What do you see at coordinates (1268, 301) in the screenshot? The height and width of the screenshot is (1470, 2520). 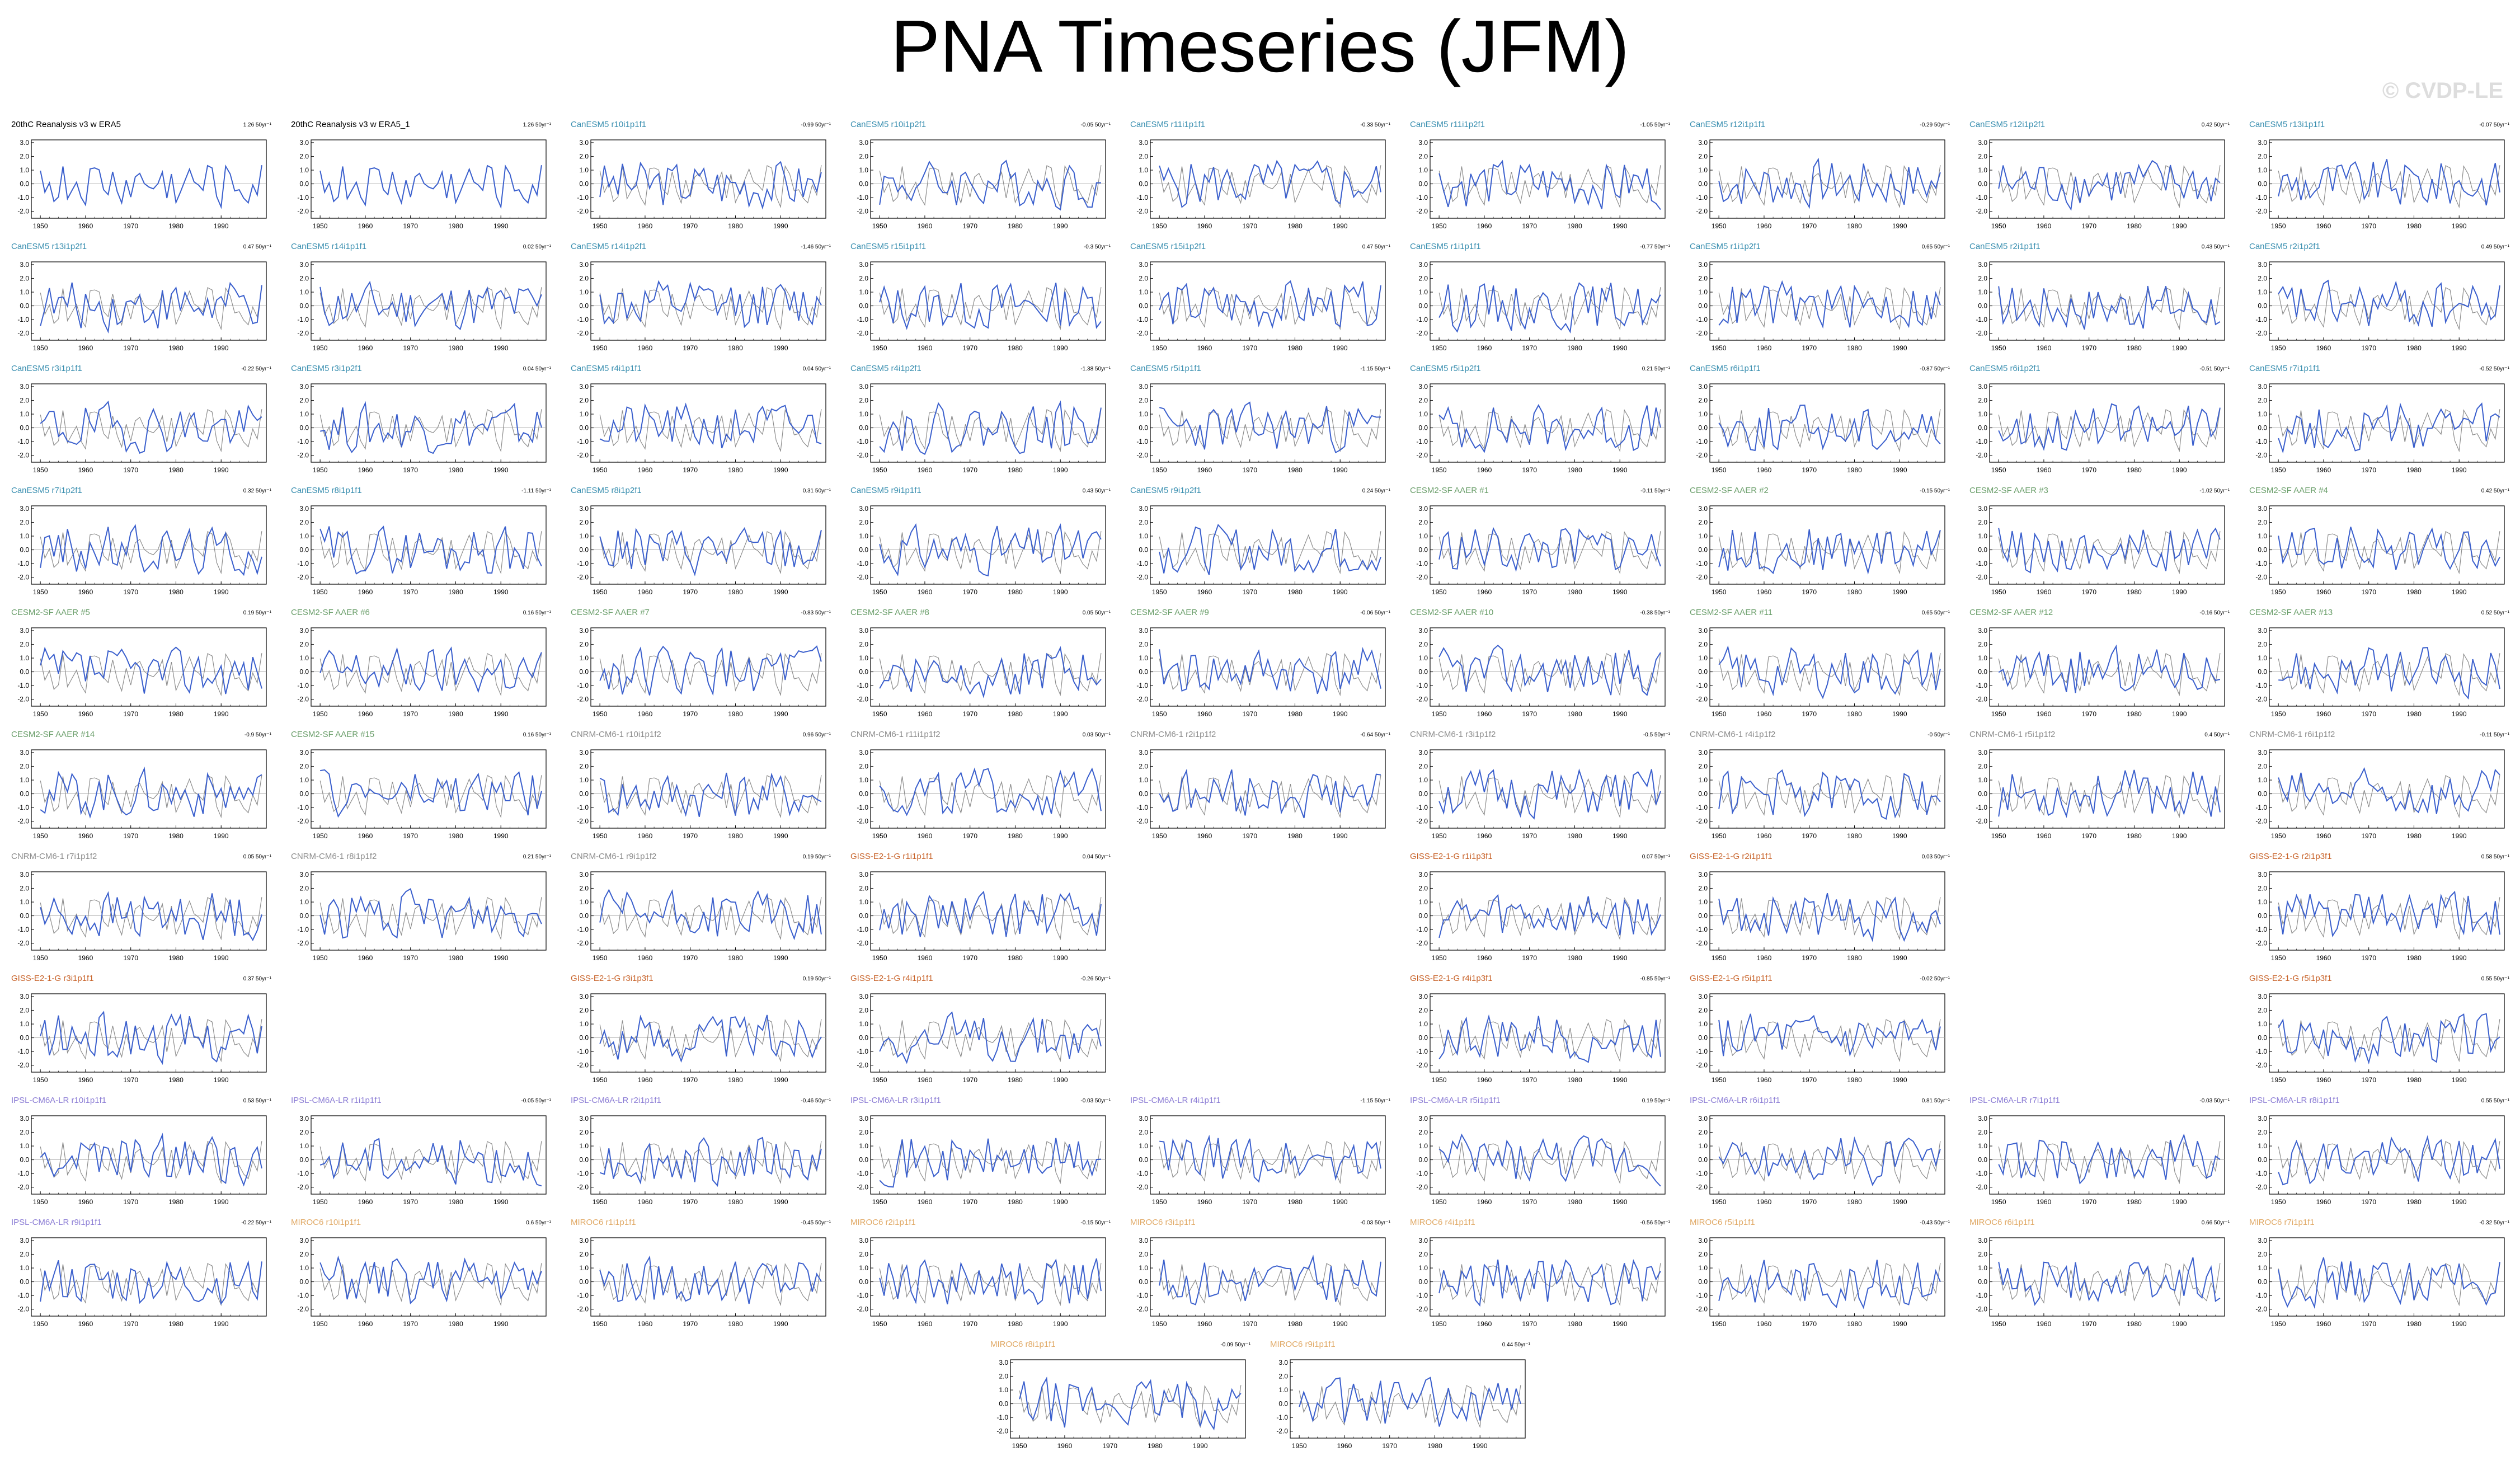 I see `plot-frame` at bounding box center [1268, 301].